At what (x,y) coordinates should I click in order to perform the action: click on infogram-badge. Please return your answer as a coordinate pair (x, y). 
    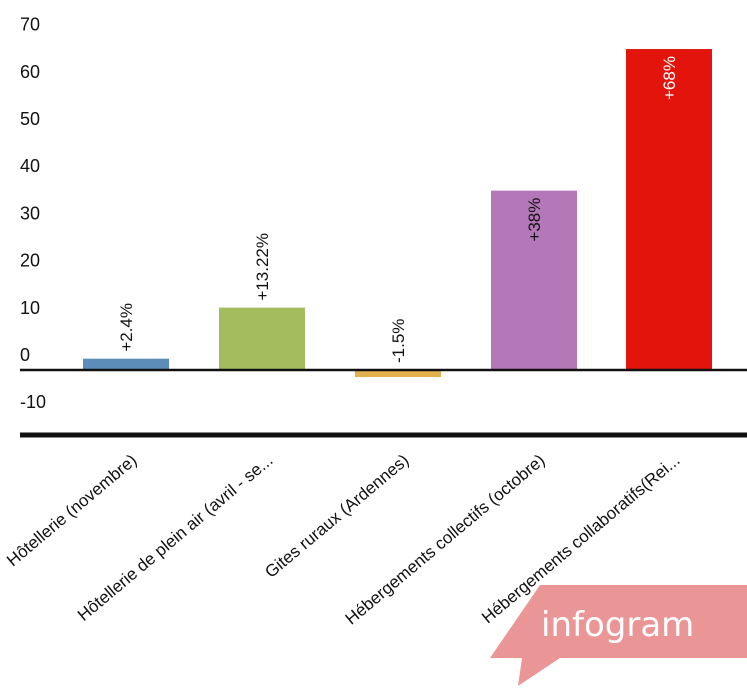
    Looking at the image, I should click on (618, 635).